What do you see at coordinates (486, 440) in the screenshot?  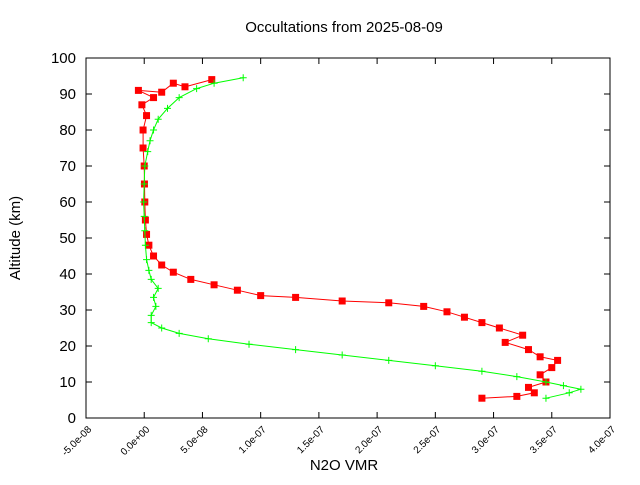 I see `x-tick-label: 3.0e-07` at bounding box center [486, 440].